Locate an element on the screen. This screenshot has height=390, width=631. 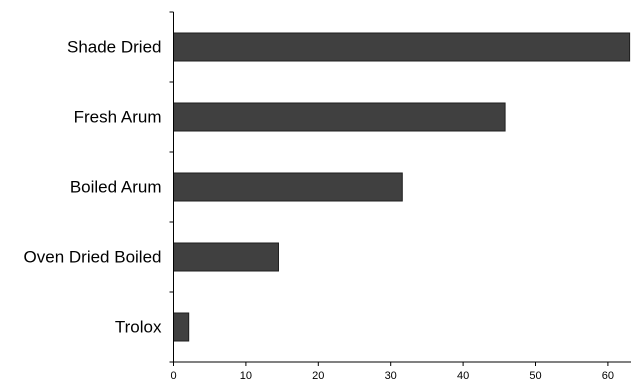
x-tick-label: 10 is located at coordinates (246, 376).